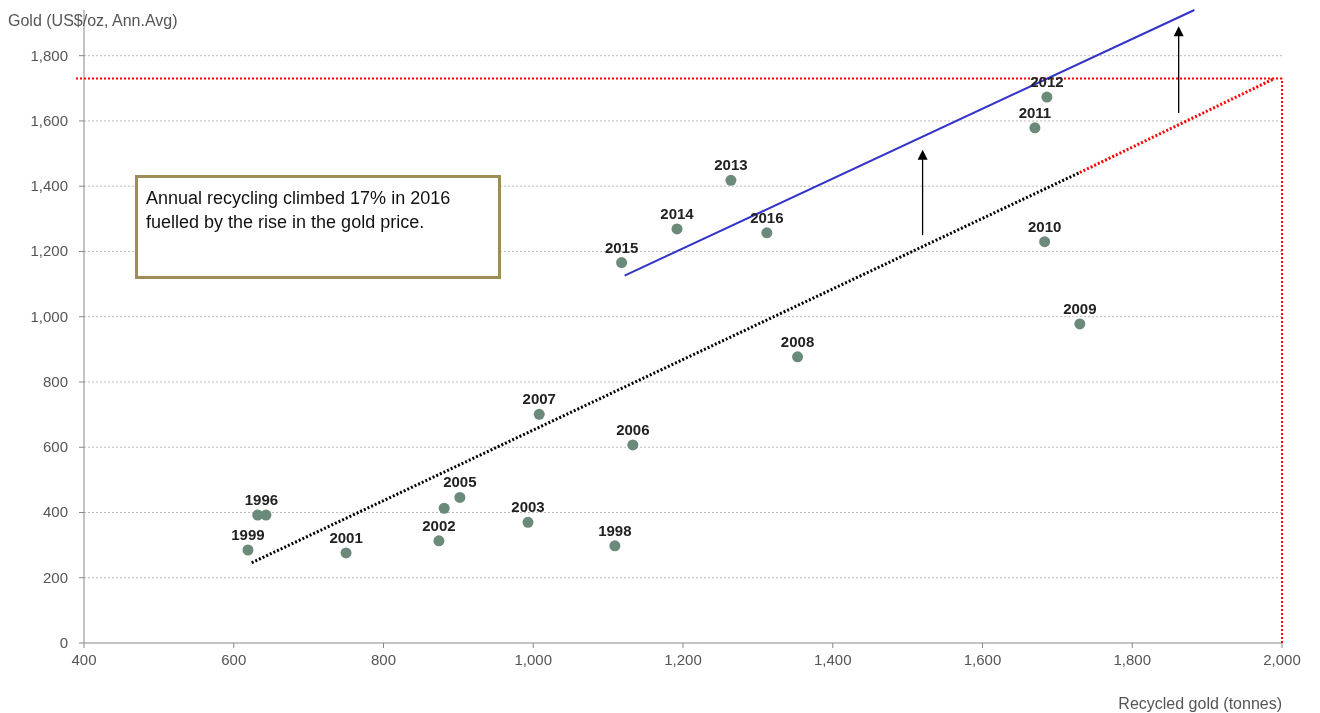  Describe the element at coordinates (439, 525) in the screenshot. I see `annotation: 2002` at that location.